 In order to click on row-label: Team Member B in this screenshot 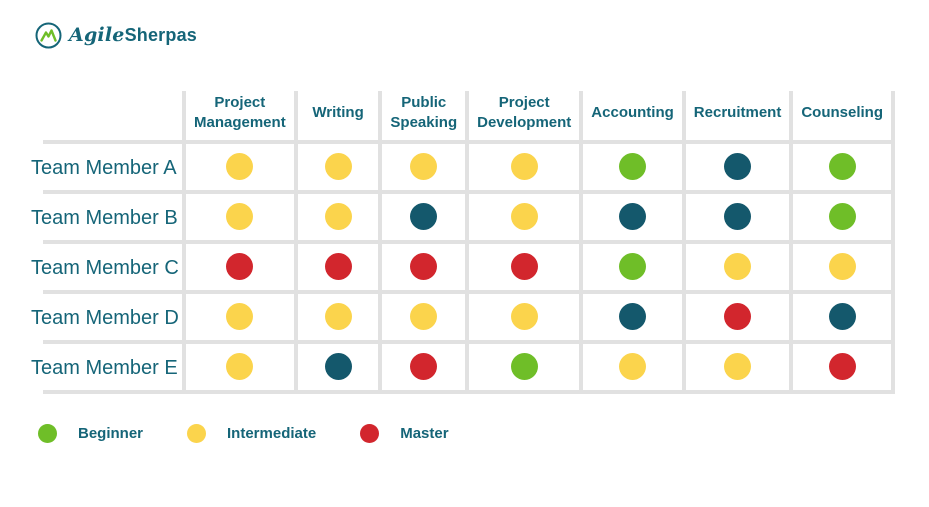, I will do `click(103, 218)`.